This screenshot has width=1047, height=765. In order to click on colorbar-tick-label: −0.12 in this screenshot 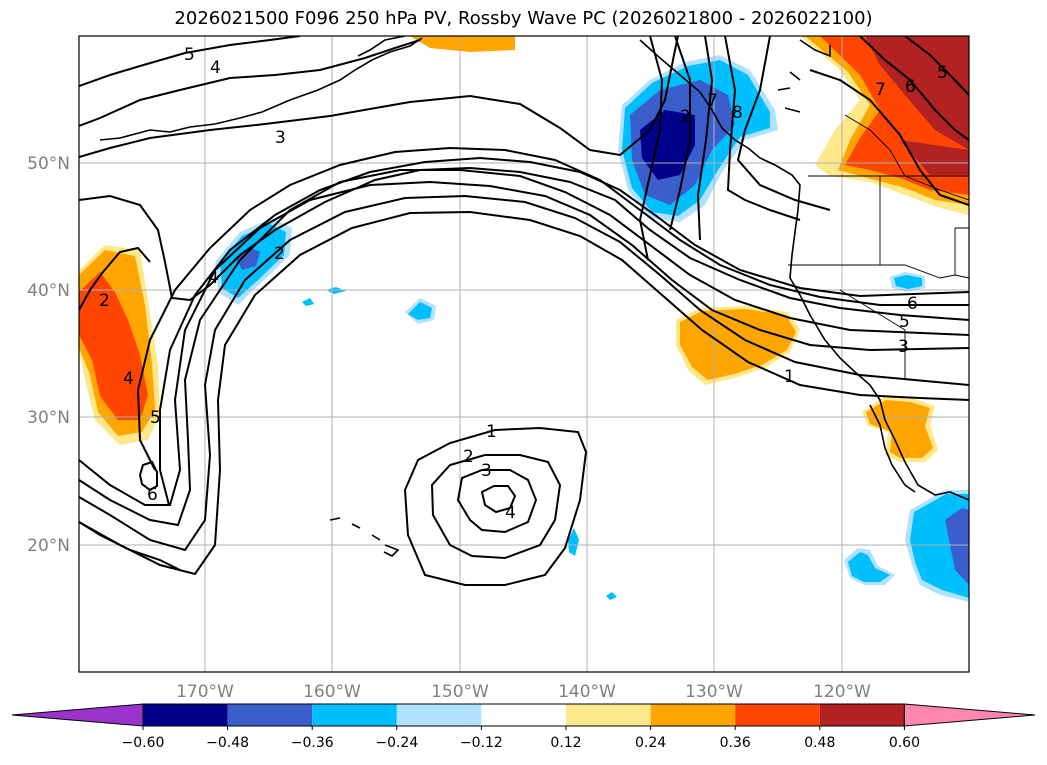, I will do `click(481, 743)`.